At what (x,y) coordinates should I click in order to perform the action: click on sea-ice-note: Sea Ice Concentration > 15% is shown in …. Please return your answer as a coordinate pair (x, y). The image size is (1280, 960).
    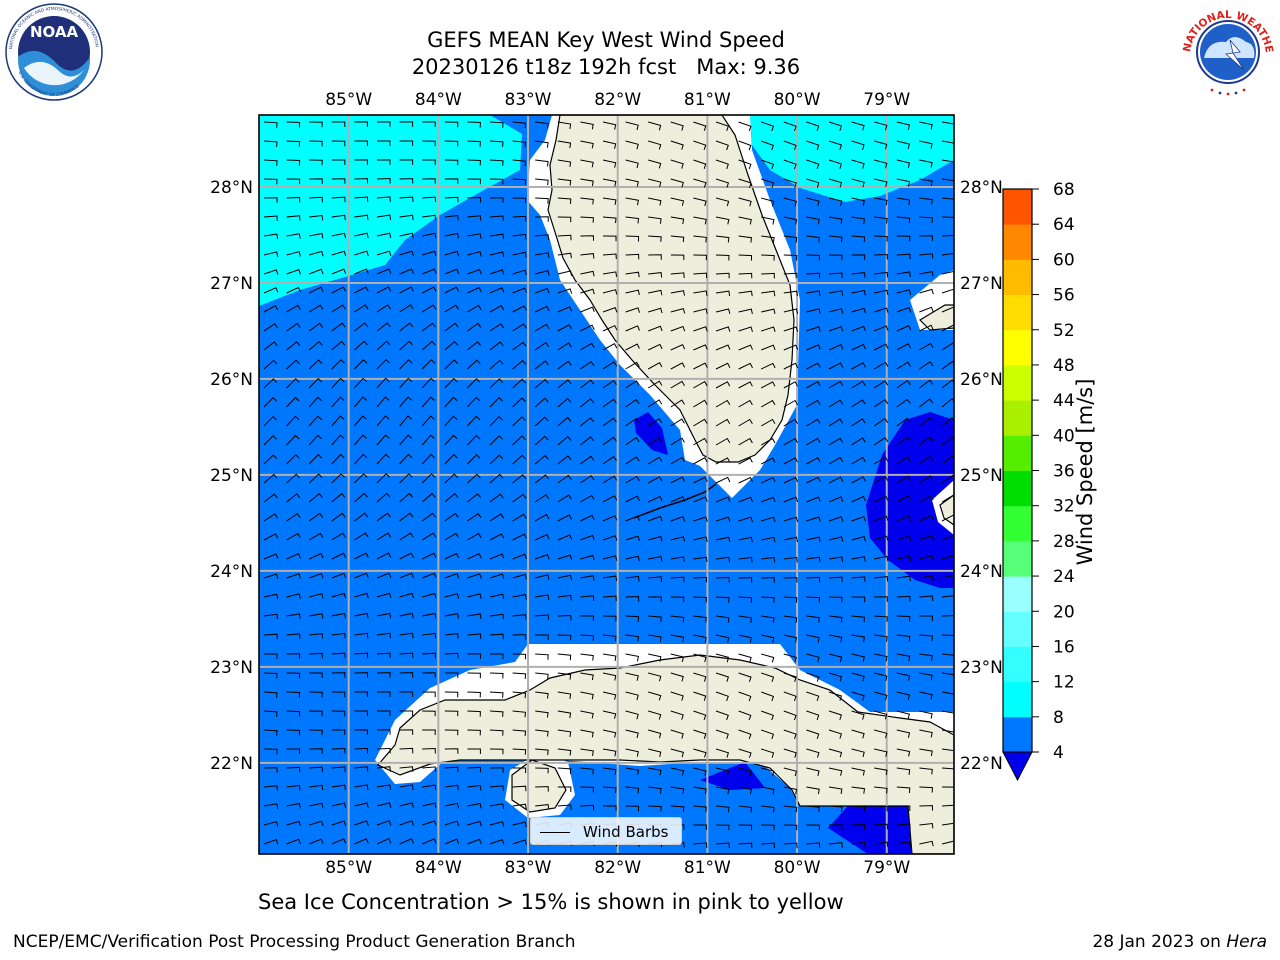
    Looking at the image, I should click on (551, 902).